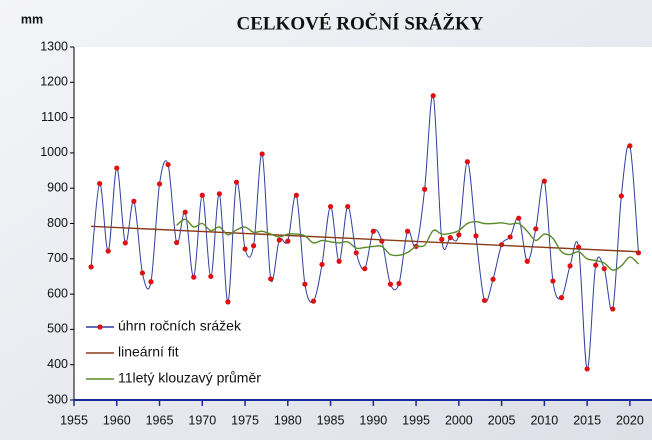  Describe the element at coordinates (74, 420) in the screenshot. I see `x-tick-label: 1955` at that location.